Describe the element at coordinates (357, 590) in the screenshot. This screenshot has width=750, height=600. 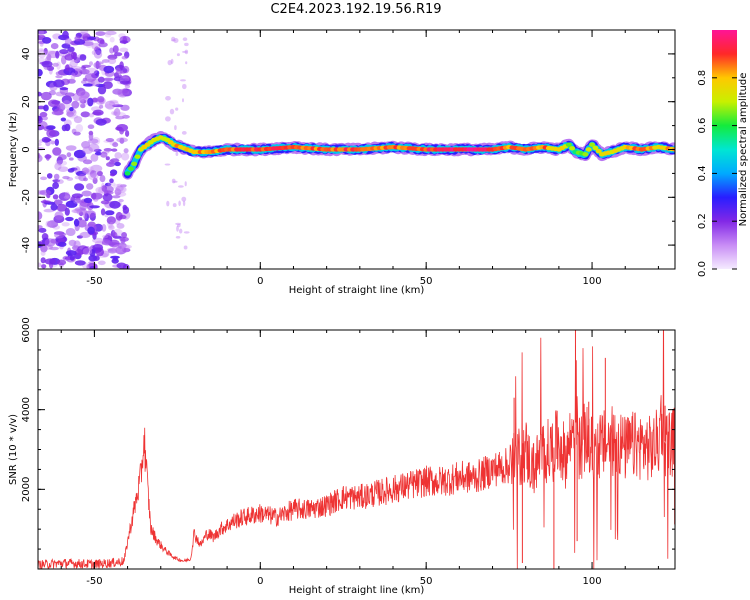
I see `x-axis-label: Height of straight line (km)` at that location.